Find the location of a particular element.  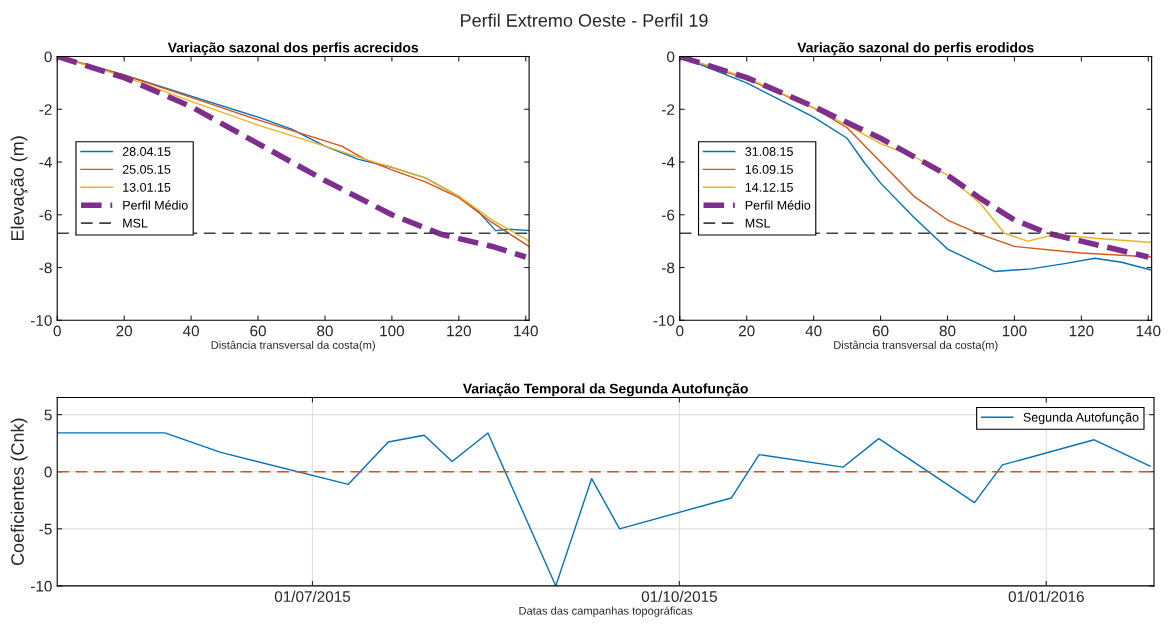

legend-label: 14.12.15 is located at coordinates (769, 187).